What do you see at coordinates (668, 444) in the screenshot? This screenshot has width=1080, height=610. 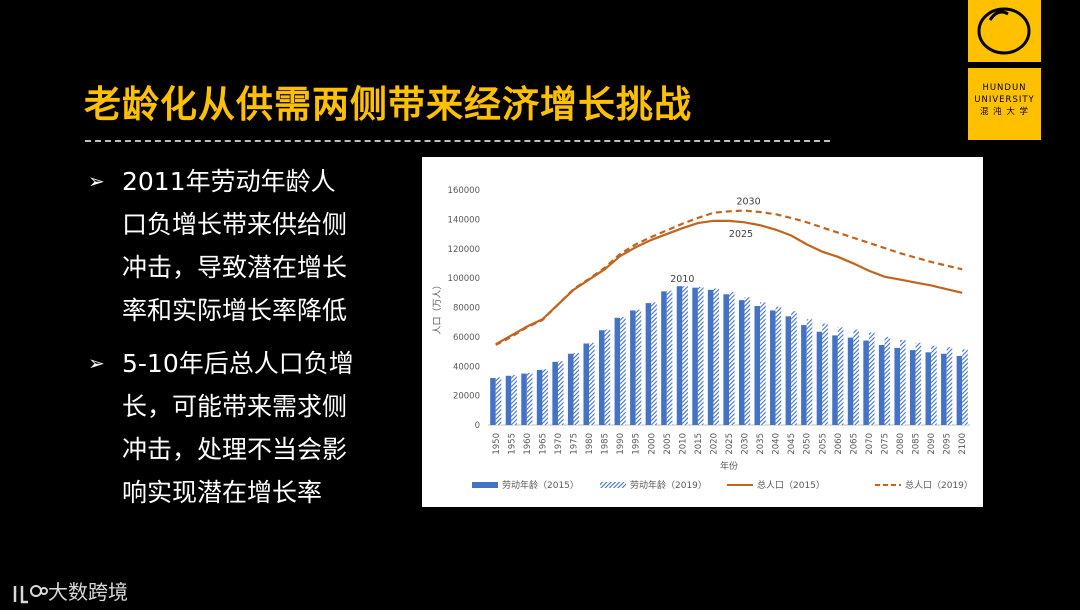 I see `x-tick-label: 2005` at bounding box center [668, 444].